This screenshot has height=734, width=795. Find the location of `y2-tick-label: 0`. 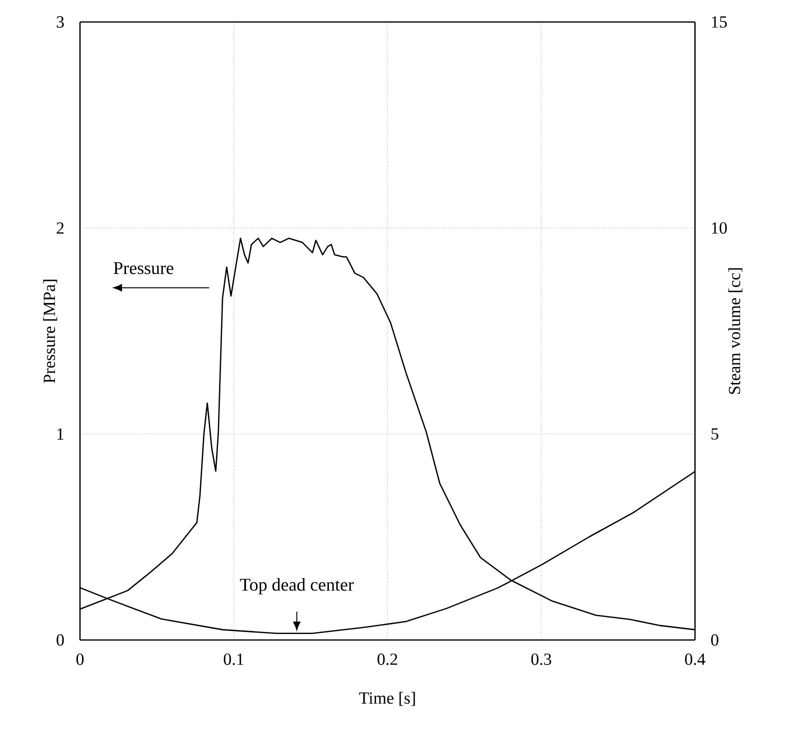

y2-tick-label: 0 is located at coordinates (714, 640).